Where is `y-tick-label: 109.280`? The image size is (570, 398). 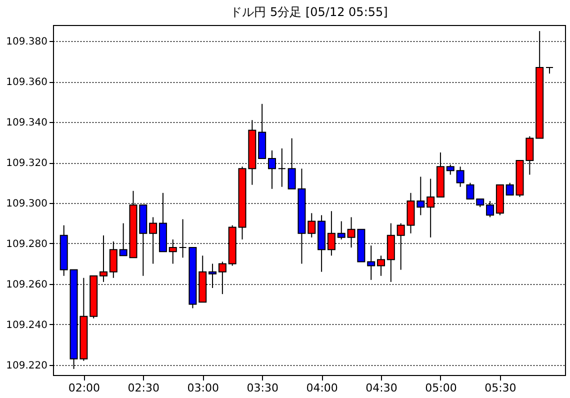 y-tick-label: 109.280 is located at coordinates (27, 244).